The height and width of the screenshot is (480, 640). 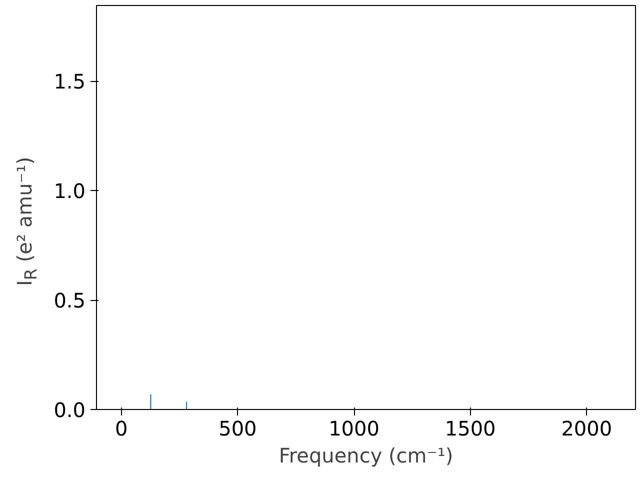 What do you see at coordinates (70, 191) in the screenshot?
I see `y-tick-label: 1.0` at bounding box center [70, 191].